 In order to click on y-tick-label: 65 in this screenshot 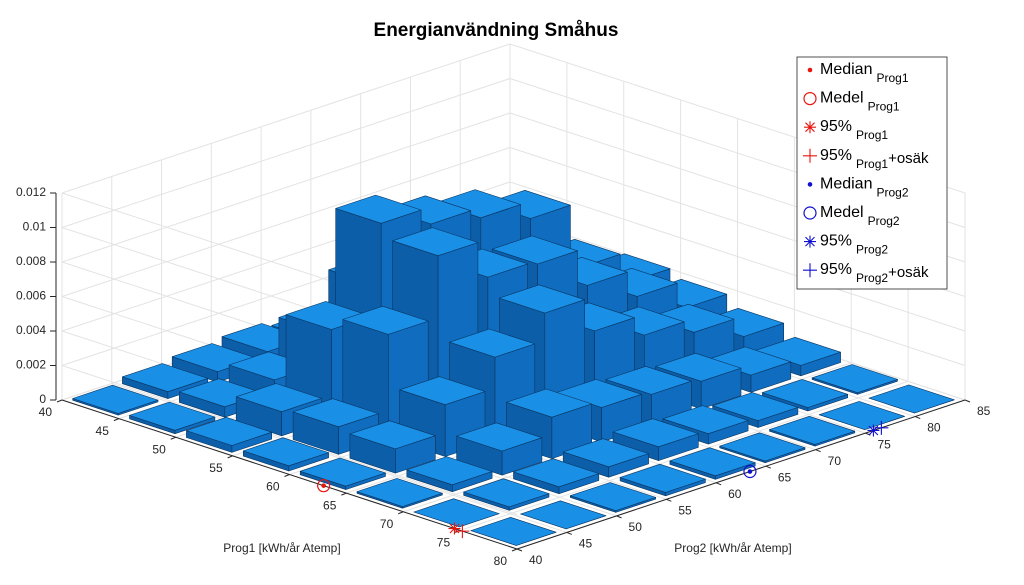, I will do `click(785, 477)`.